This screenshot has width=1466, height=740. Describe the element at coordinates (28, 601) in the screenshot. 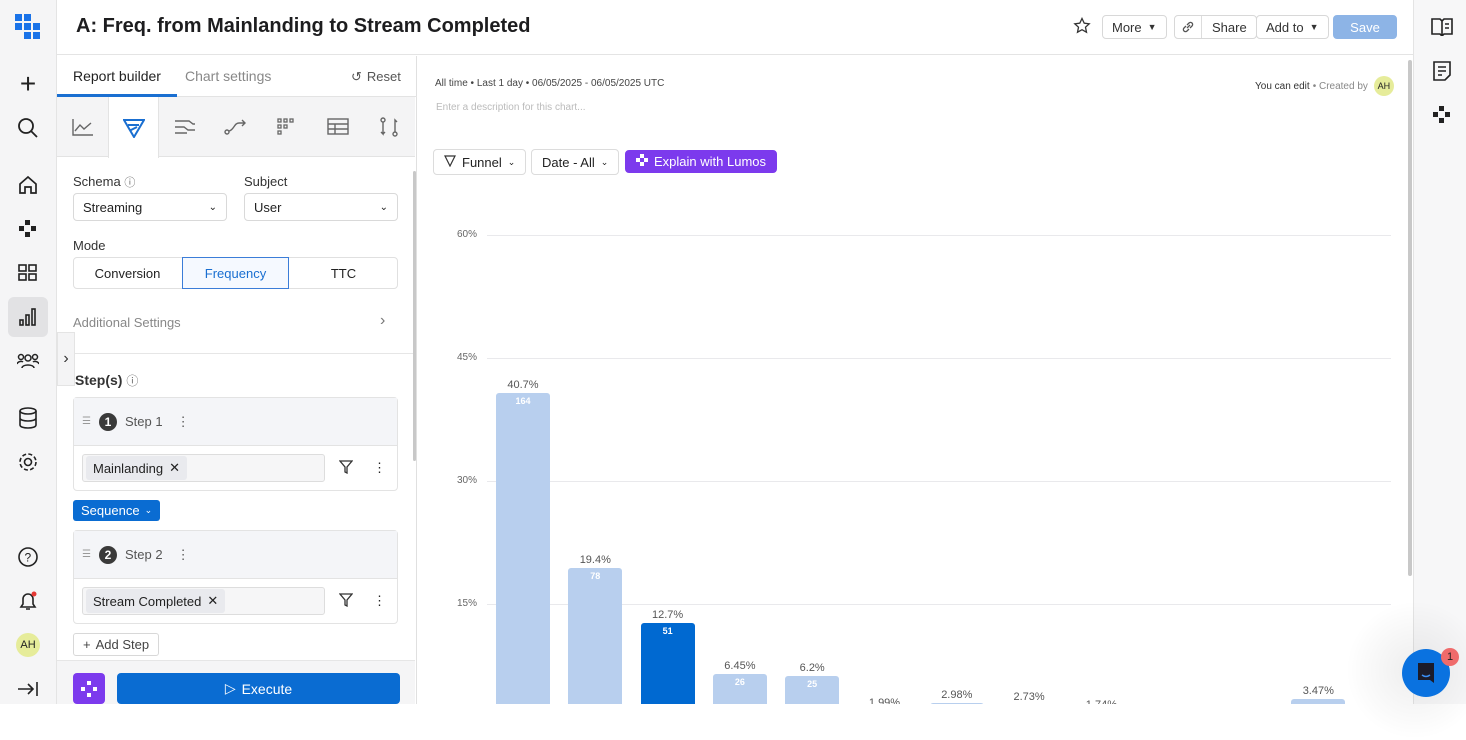

I see `notifications-icon` at that location.